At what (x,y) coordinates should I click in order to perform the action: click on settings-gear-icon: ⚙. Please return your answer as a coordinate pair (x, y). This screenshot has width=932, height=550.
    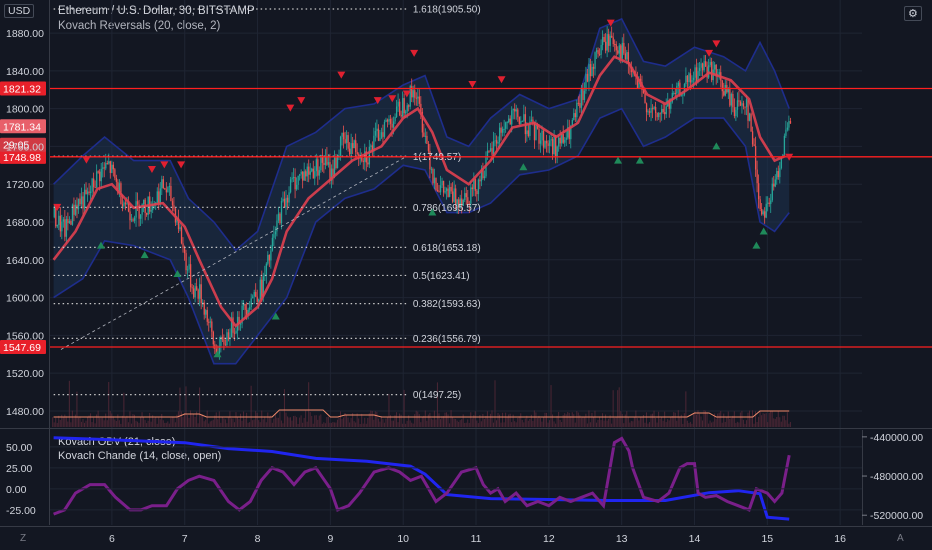
    Looking at the image, I should click on (913, 13).